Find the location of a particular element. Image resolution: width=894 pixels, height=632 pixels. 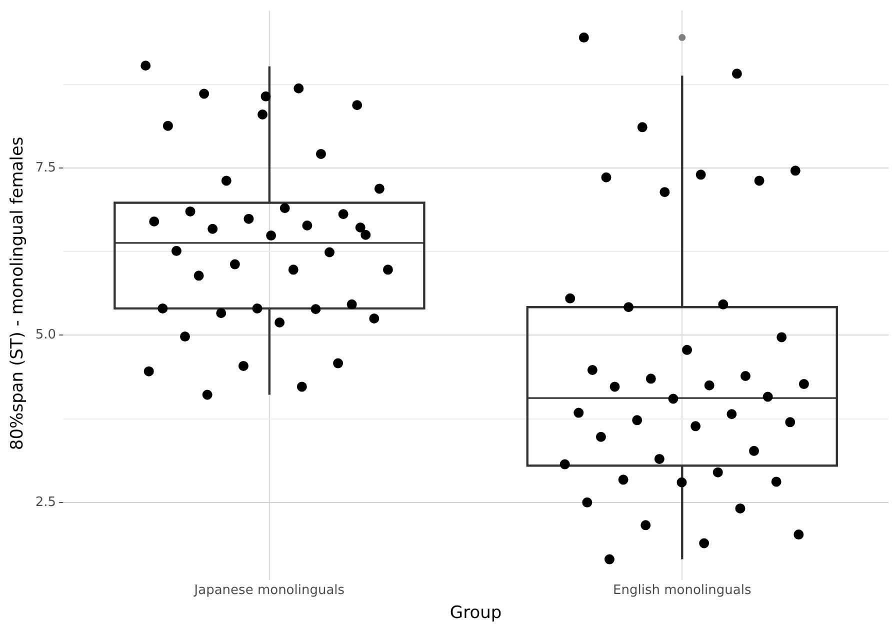

x-axis-title: Group is located at coordinates (476, 613).